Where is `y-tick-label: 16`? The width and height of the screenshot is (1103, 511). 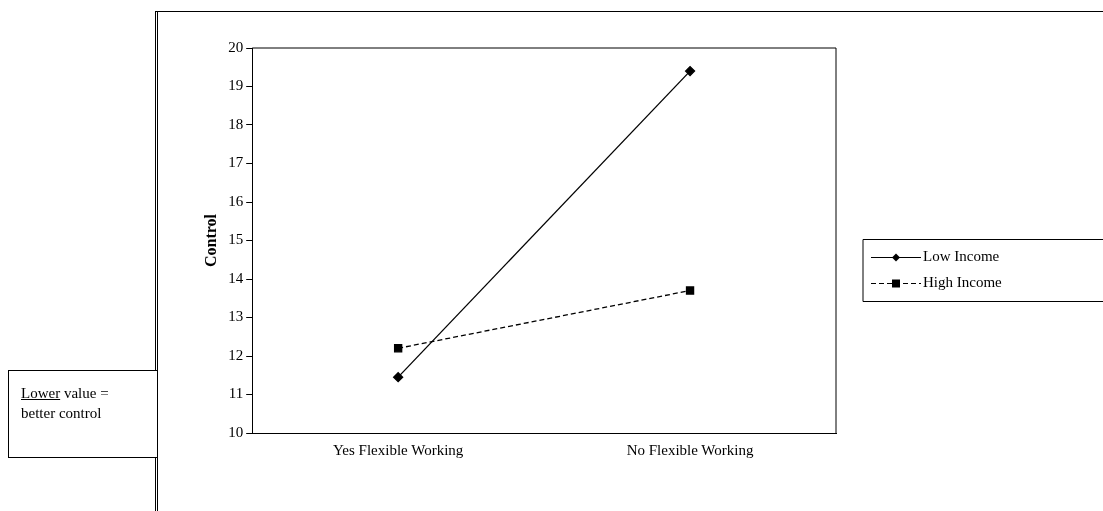 y-tick-label: 16 is located at coordinates (236, 200).